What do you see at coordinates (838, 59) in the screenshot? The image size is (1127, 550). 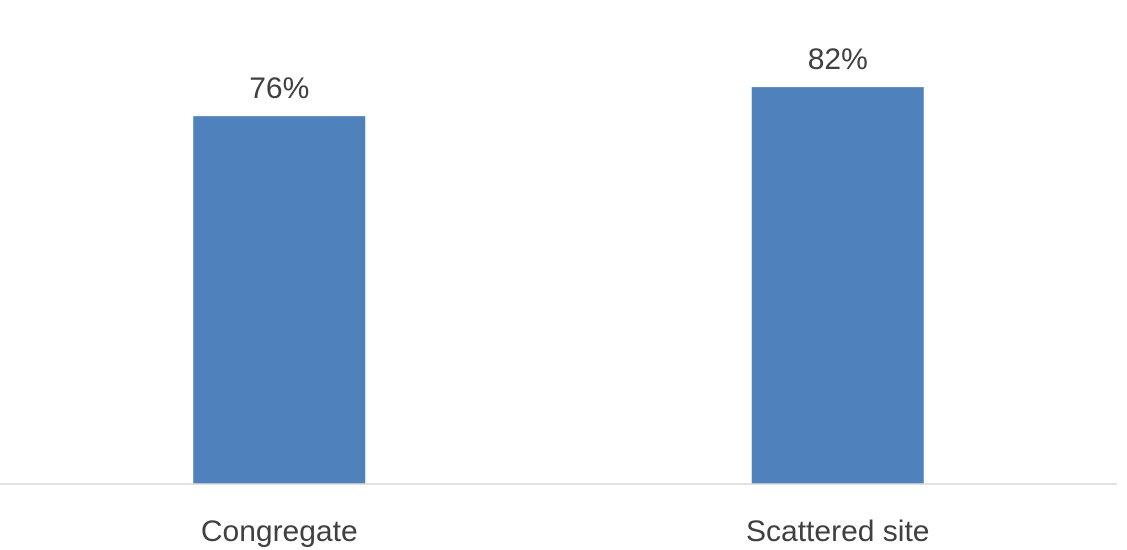 I see `data-label: 82%` at bounding box center [838, 59].